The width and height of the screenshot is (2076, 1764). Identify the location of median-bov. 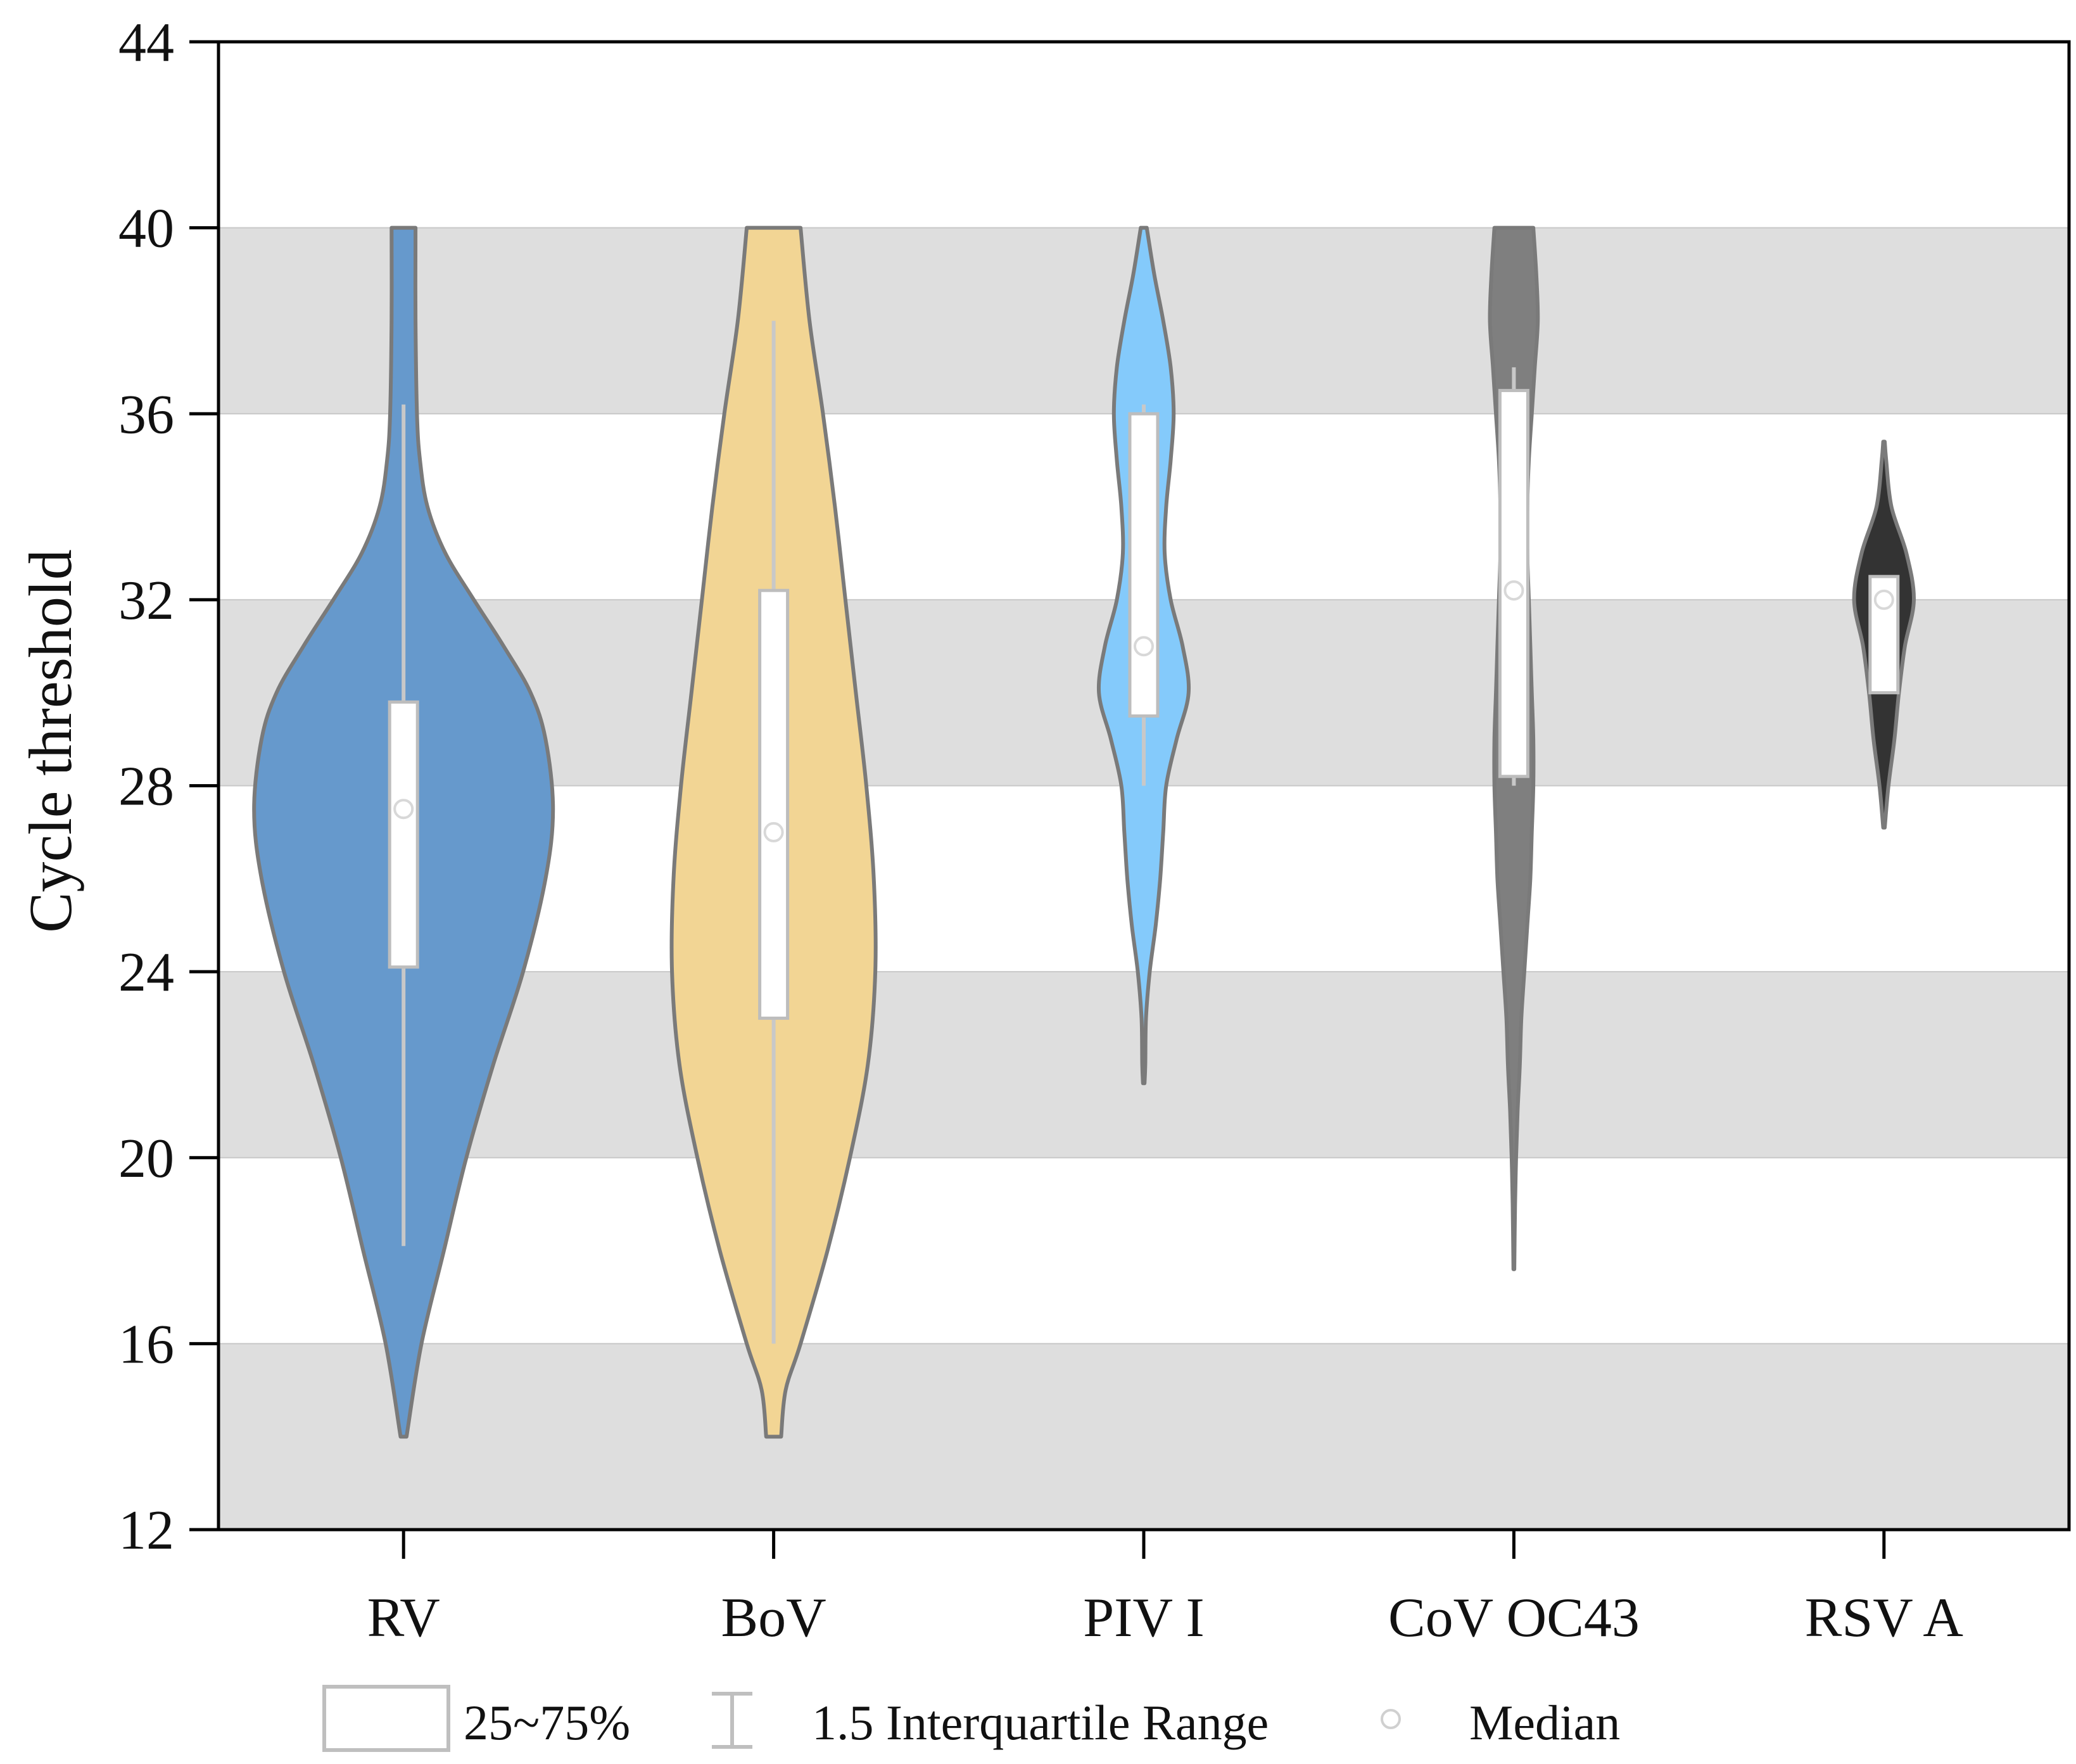
(773, 832).